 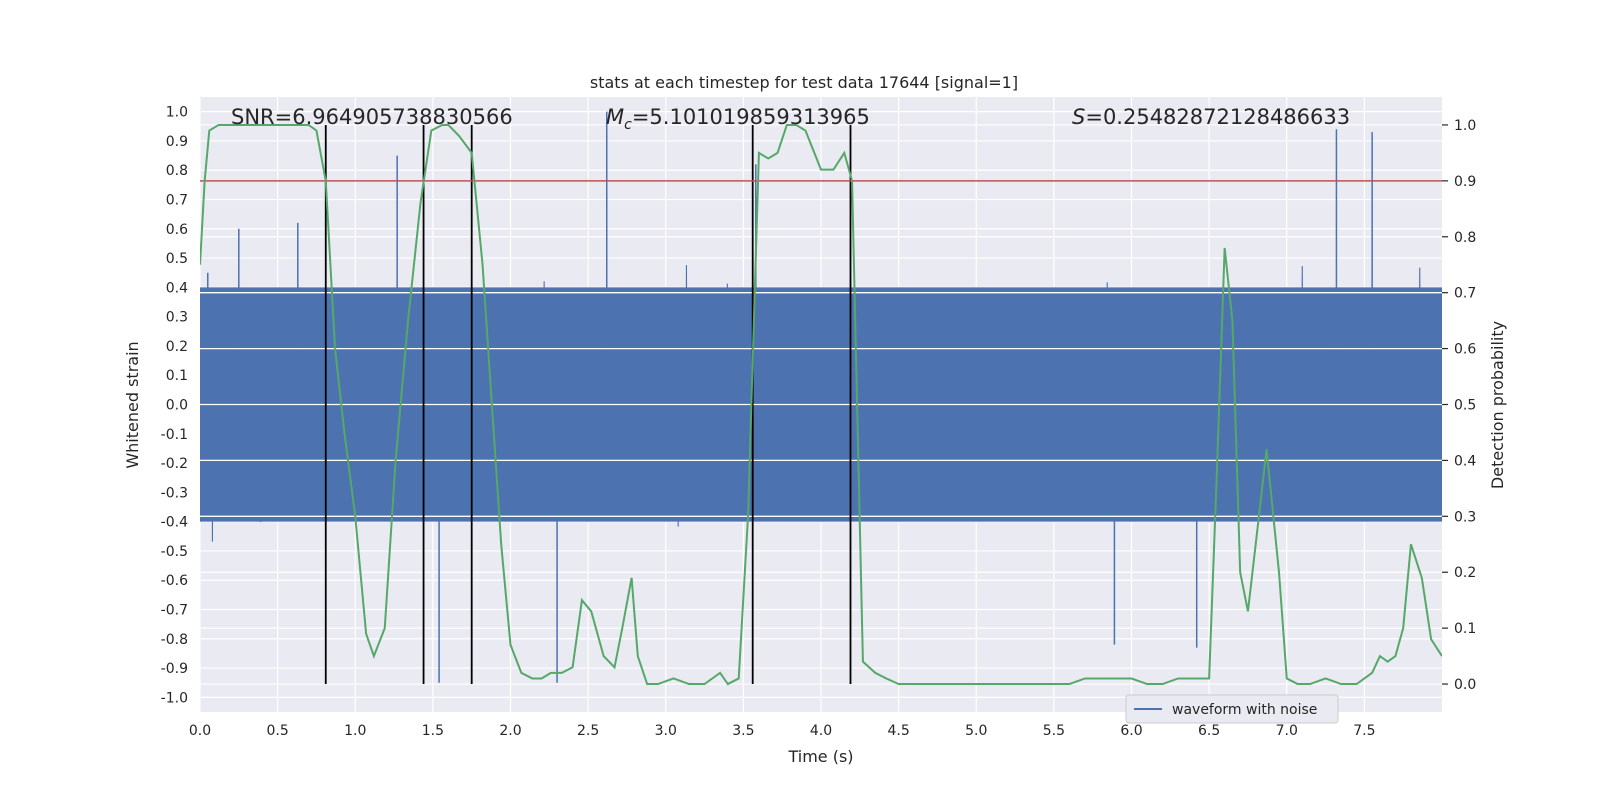 What do you see at coordinates (174, 581) in the screenshot?
I see `y-left-tick-label-16: -0.6` at bounding box center [174, 581].